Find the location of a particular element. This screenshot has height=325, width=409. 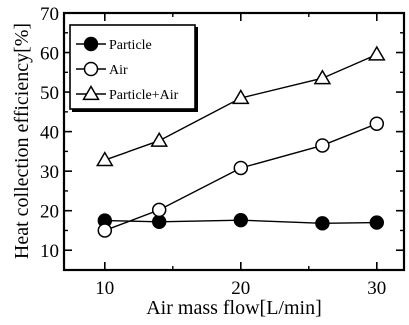

legend: Particle Air Particle+Air is located at coordinates (133, 68).